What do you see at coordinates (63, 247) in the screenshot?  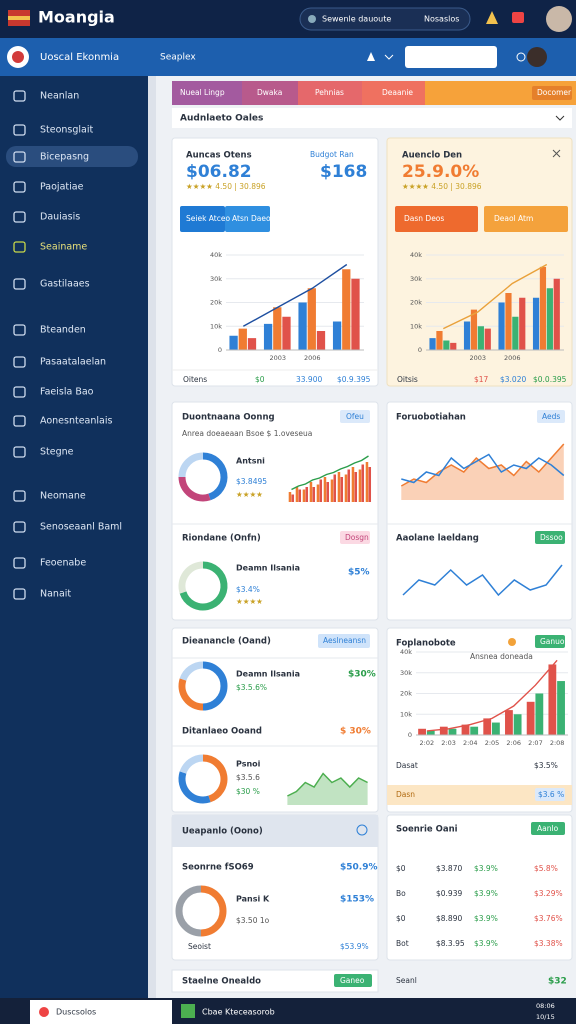 I see `menu-item: Seainame` at bounding box center [63, 247].